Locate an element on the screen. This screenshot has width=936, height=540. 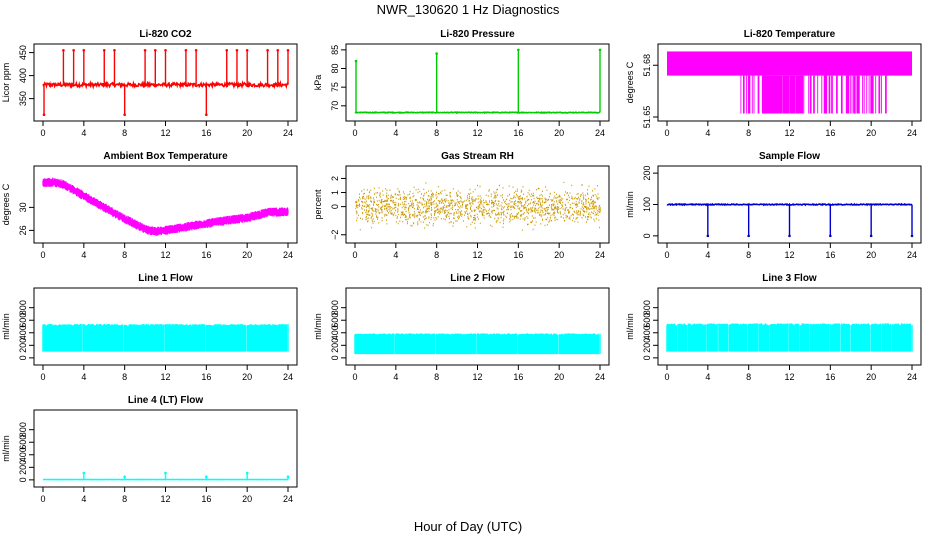
y-tick-label: 800 is located at coordinates (23, 307).